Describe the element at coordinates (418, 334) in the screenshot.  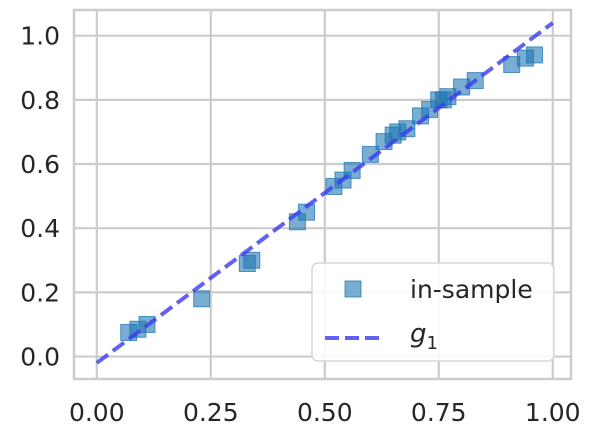
I see `legend-label-g1-main: g` at that location.